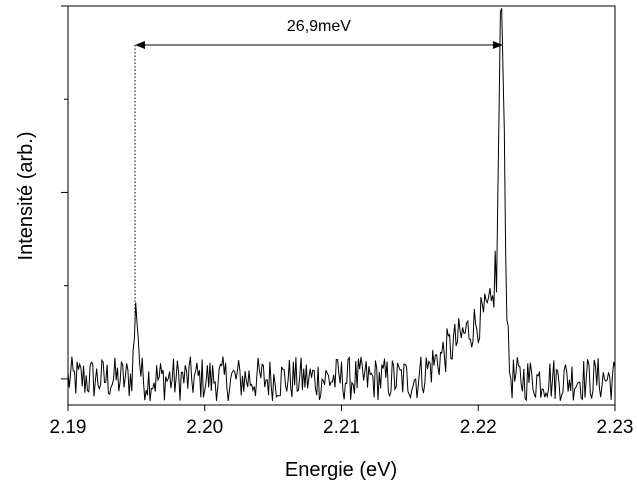 Image resolution: width=637 pixels, height=489 pixels. I want to click on y-axis-ticks, so click(64, 192).